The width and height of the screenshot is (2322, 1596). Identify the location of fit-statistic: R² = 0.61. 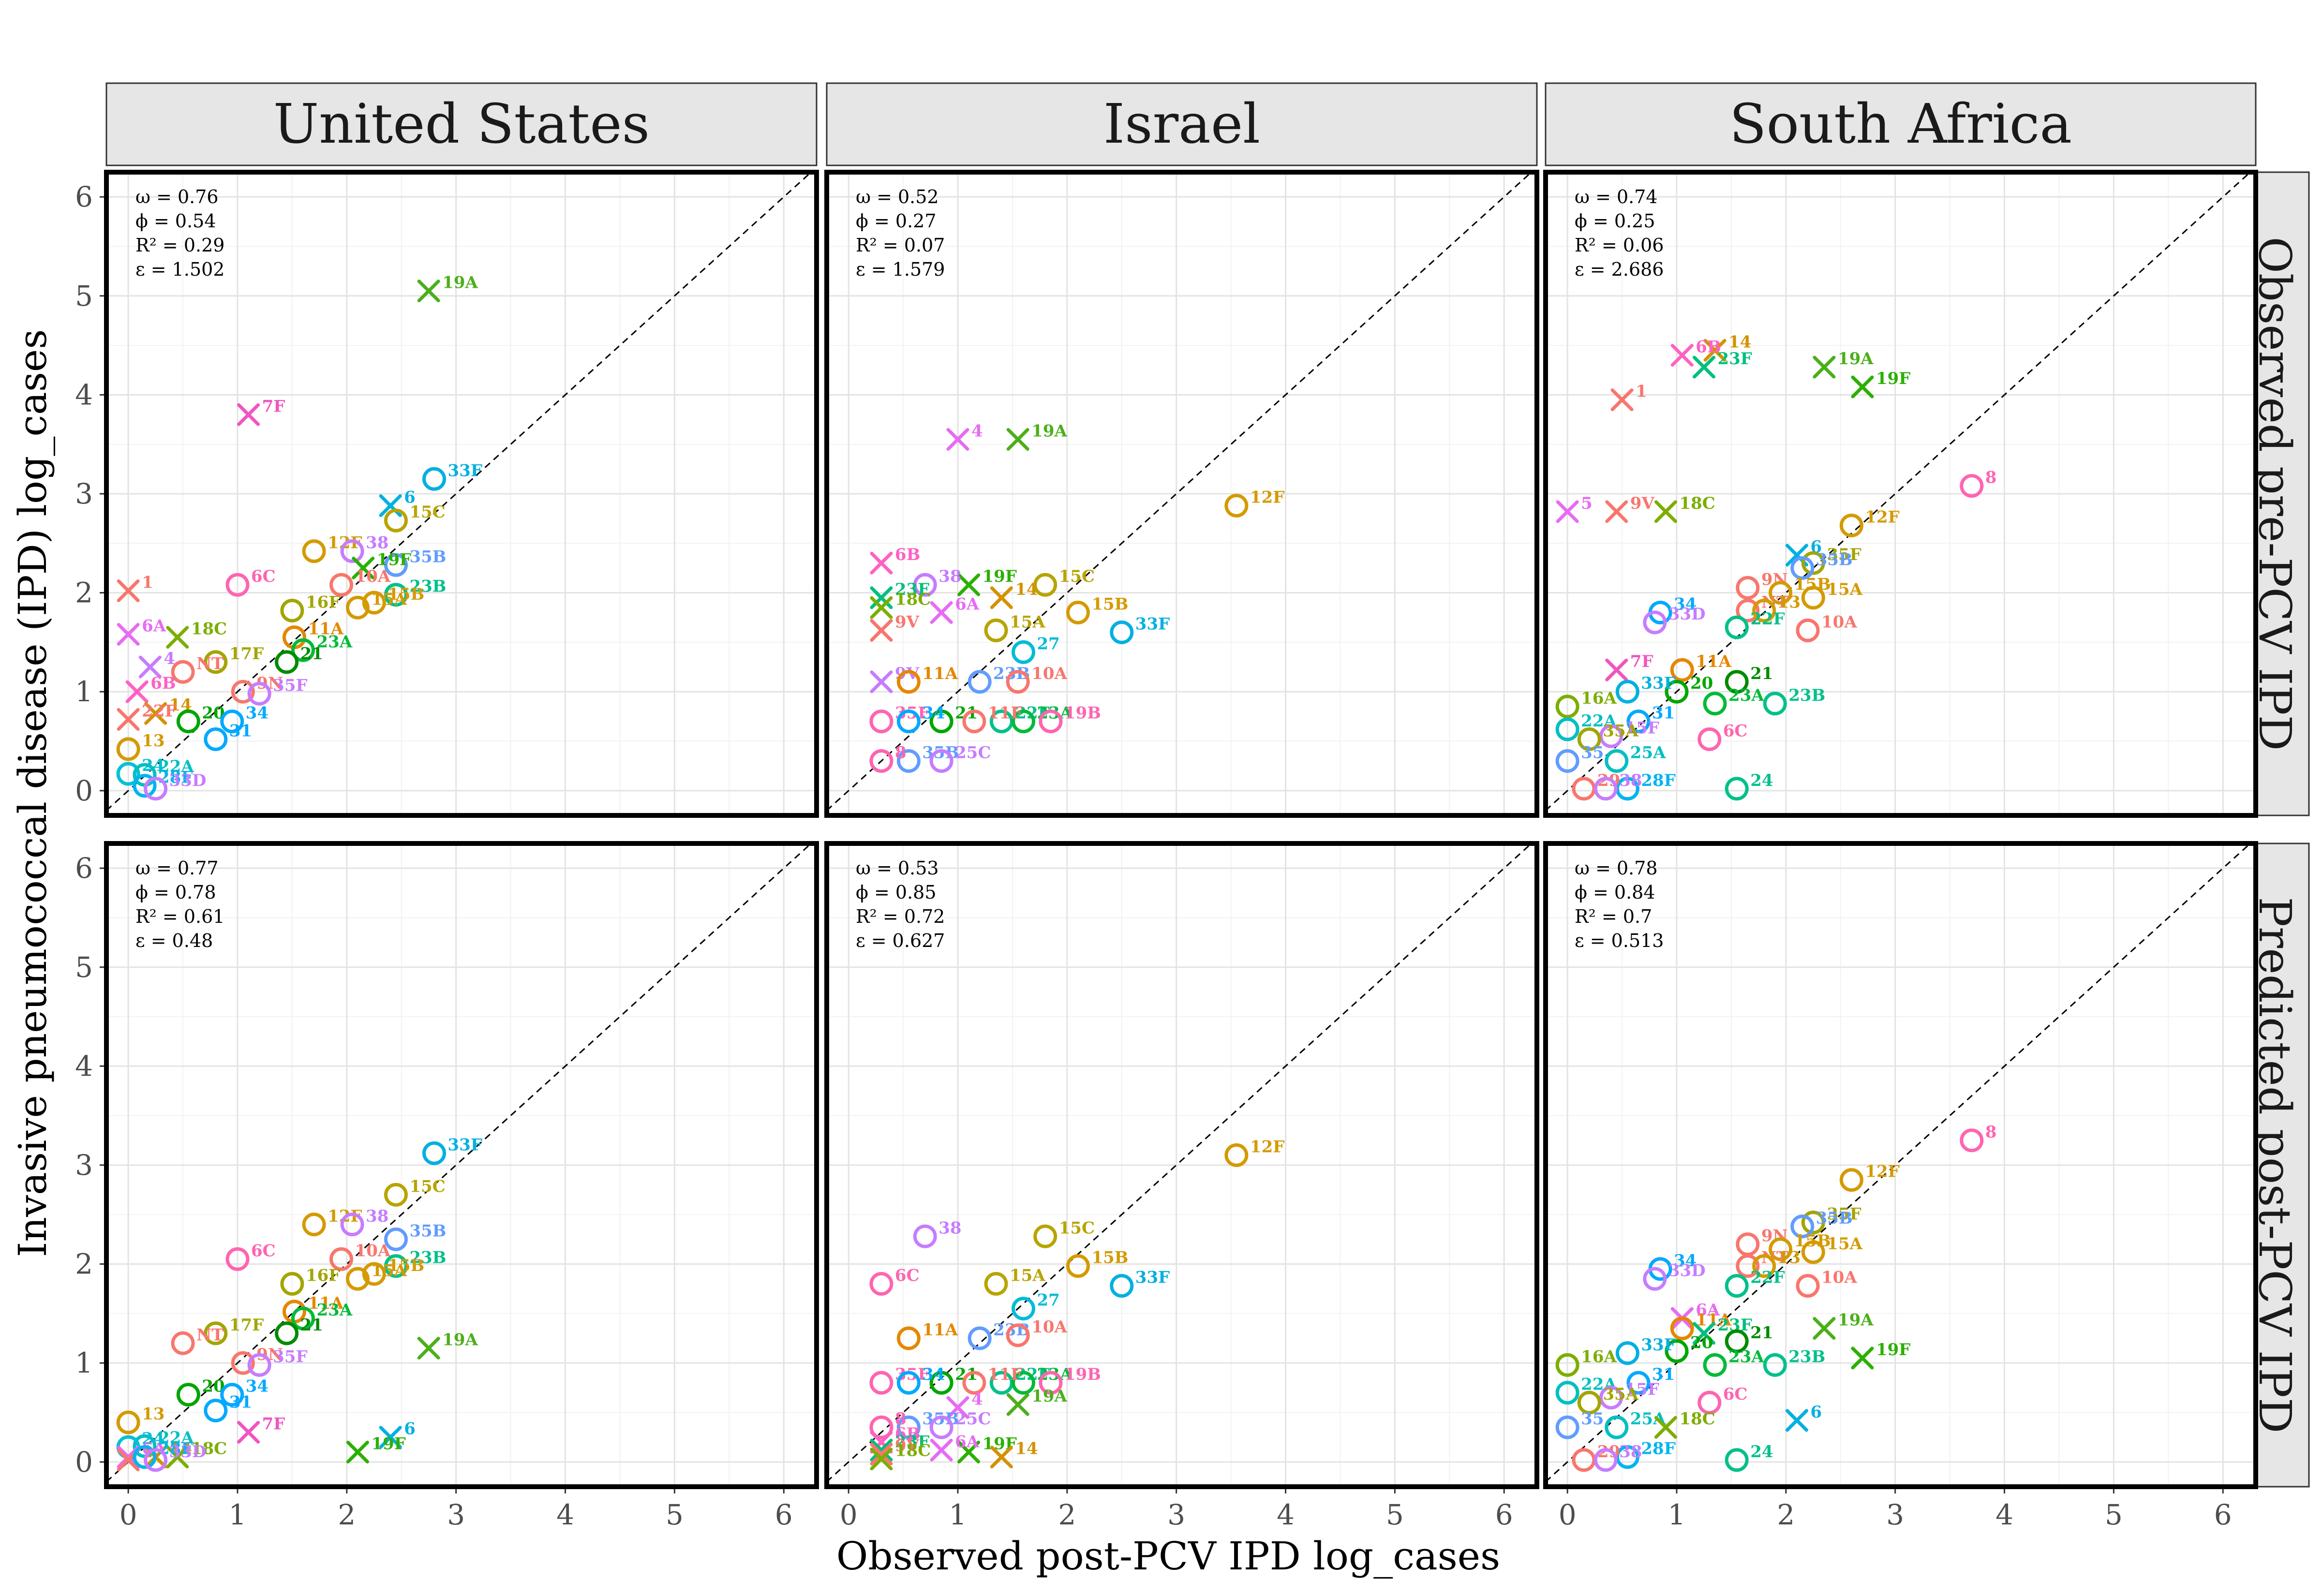
(179, 916).